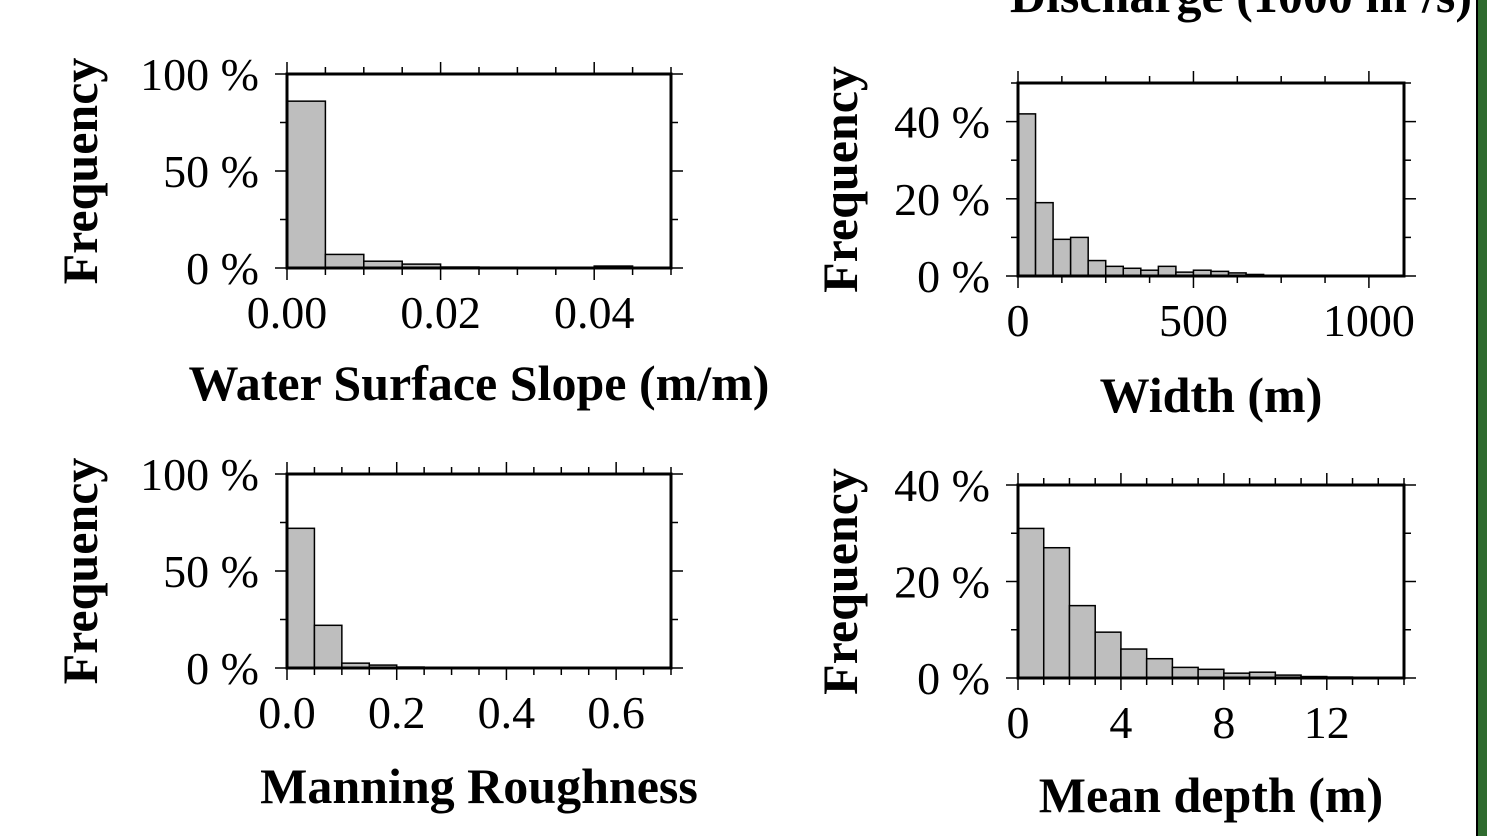  Describe the element at coordinates (1120, 722) in the screenshot. I see `x-tick-label: 4` at that location.